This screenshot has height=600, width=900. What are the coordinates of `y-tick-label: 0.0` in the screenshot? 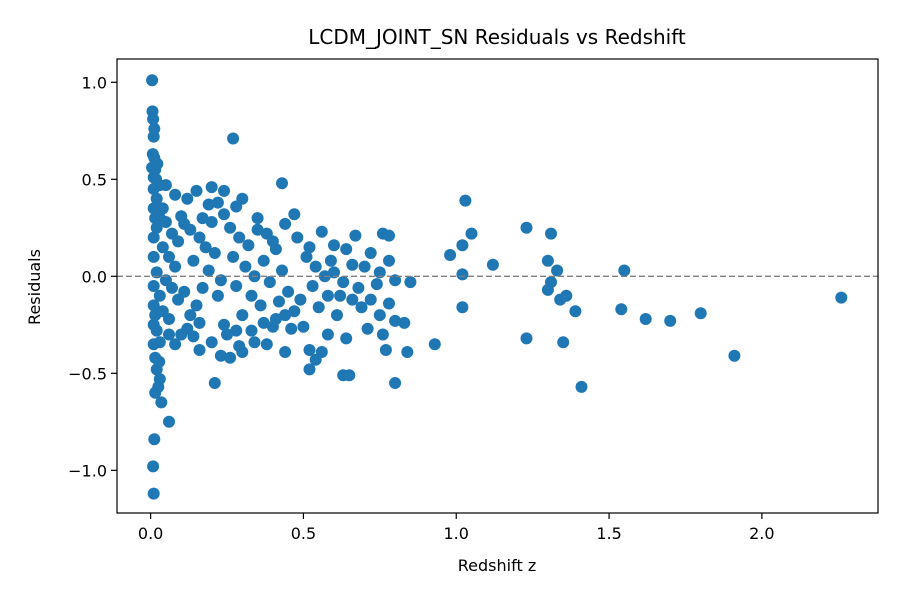 It's located at (94, 276).